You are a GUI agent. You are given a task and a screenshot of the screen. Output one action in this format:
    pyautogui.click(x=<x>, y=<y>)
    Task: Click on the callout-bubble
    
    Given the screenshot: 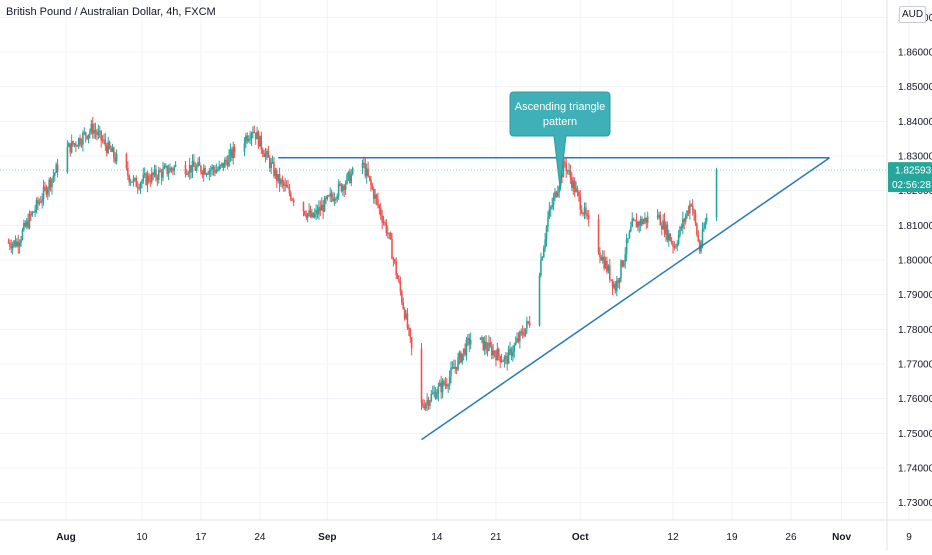 What is the action you would take?
    pyautogui.click(x=560, y=140)
    